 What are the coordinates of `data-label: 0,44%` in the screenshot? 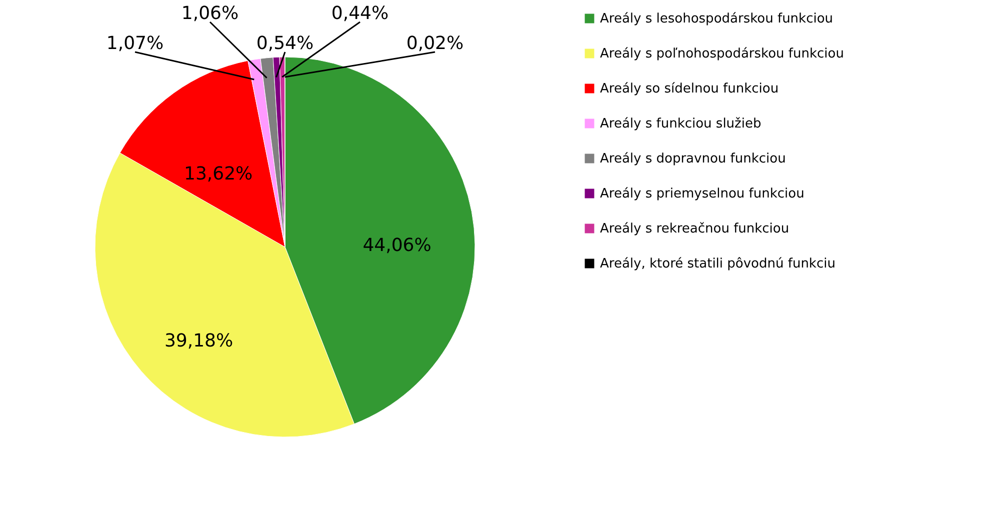 It's located at (360, 13).